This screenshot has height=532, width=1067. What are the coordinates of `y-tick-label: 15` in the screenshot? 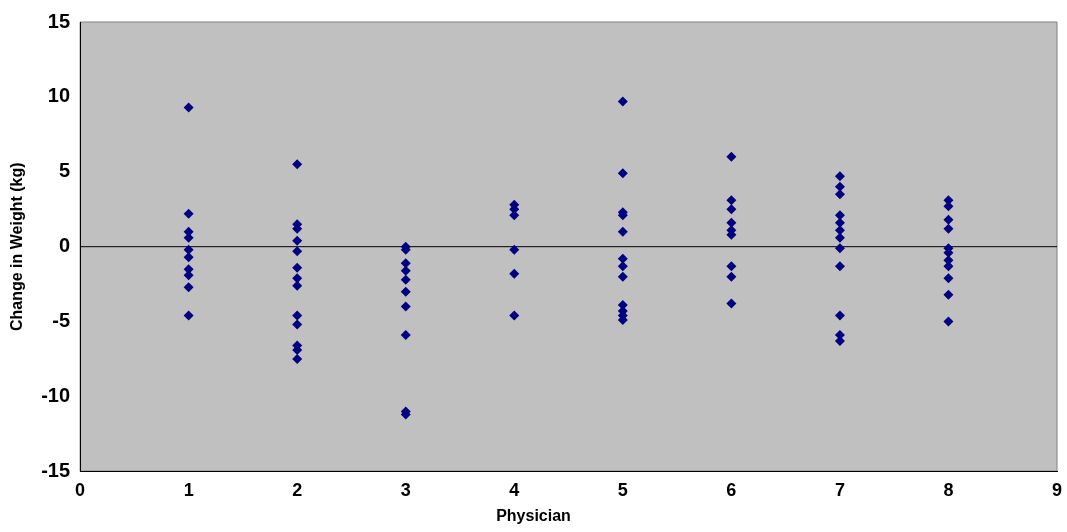 It's located at (59, 20).